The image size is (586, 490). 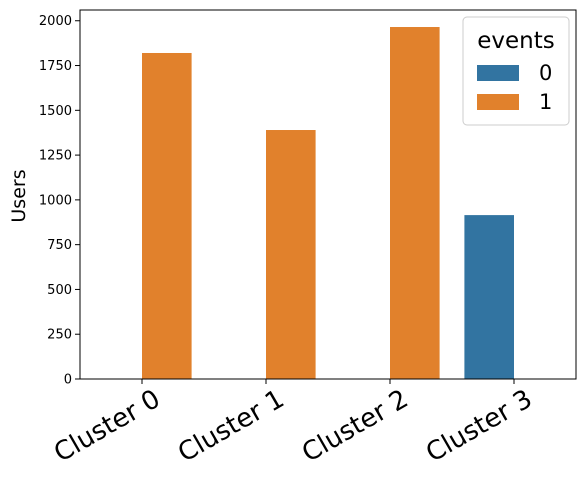 I want to click on y-tick-label-1: 250, so click(x=59, y=335).